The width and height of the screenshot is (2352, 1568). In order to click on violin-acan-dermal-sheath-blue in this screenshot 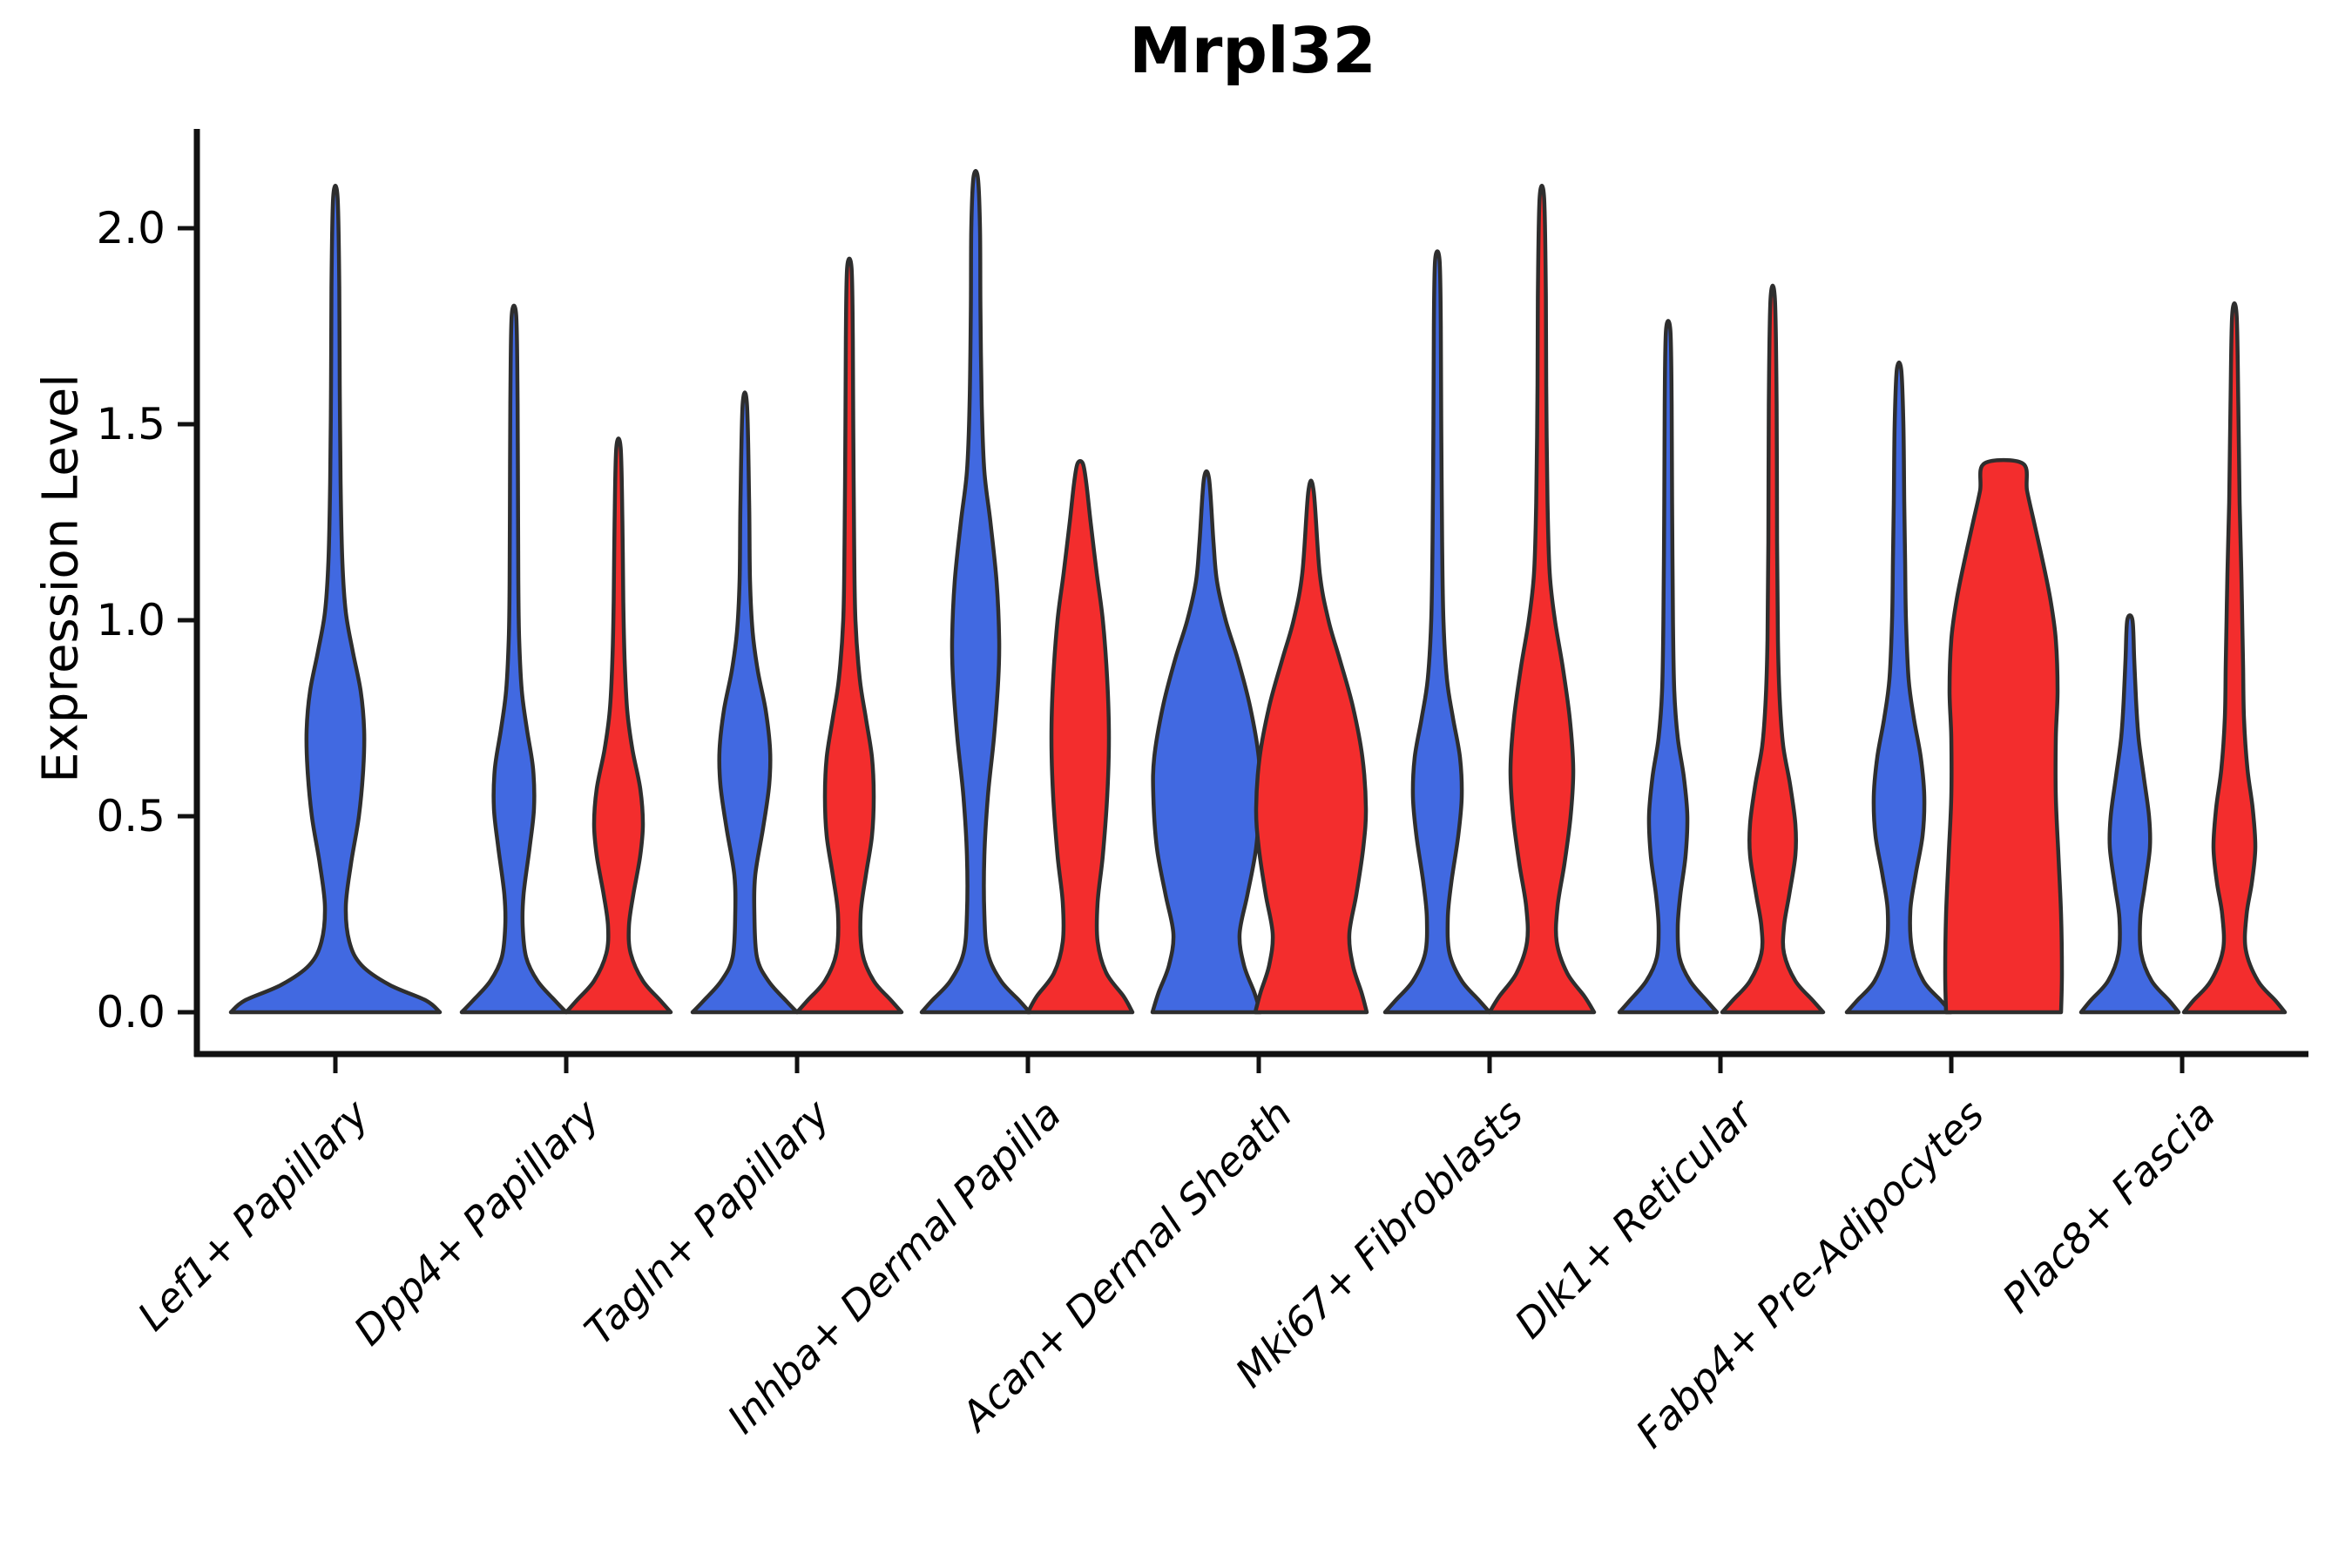, I will do `click(1206, 742)`.